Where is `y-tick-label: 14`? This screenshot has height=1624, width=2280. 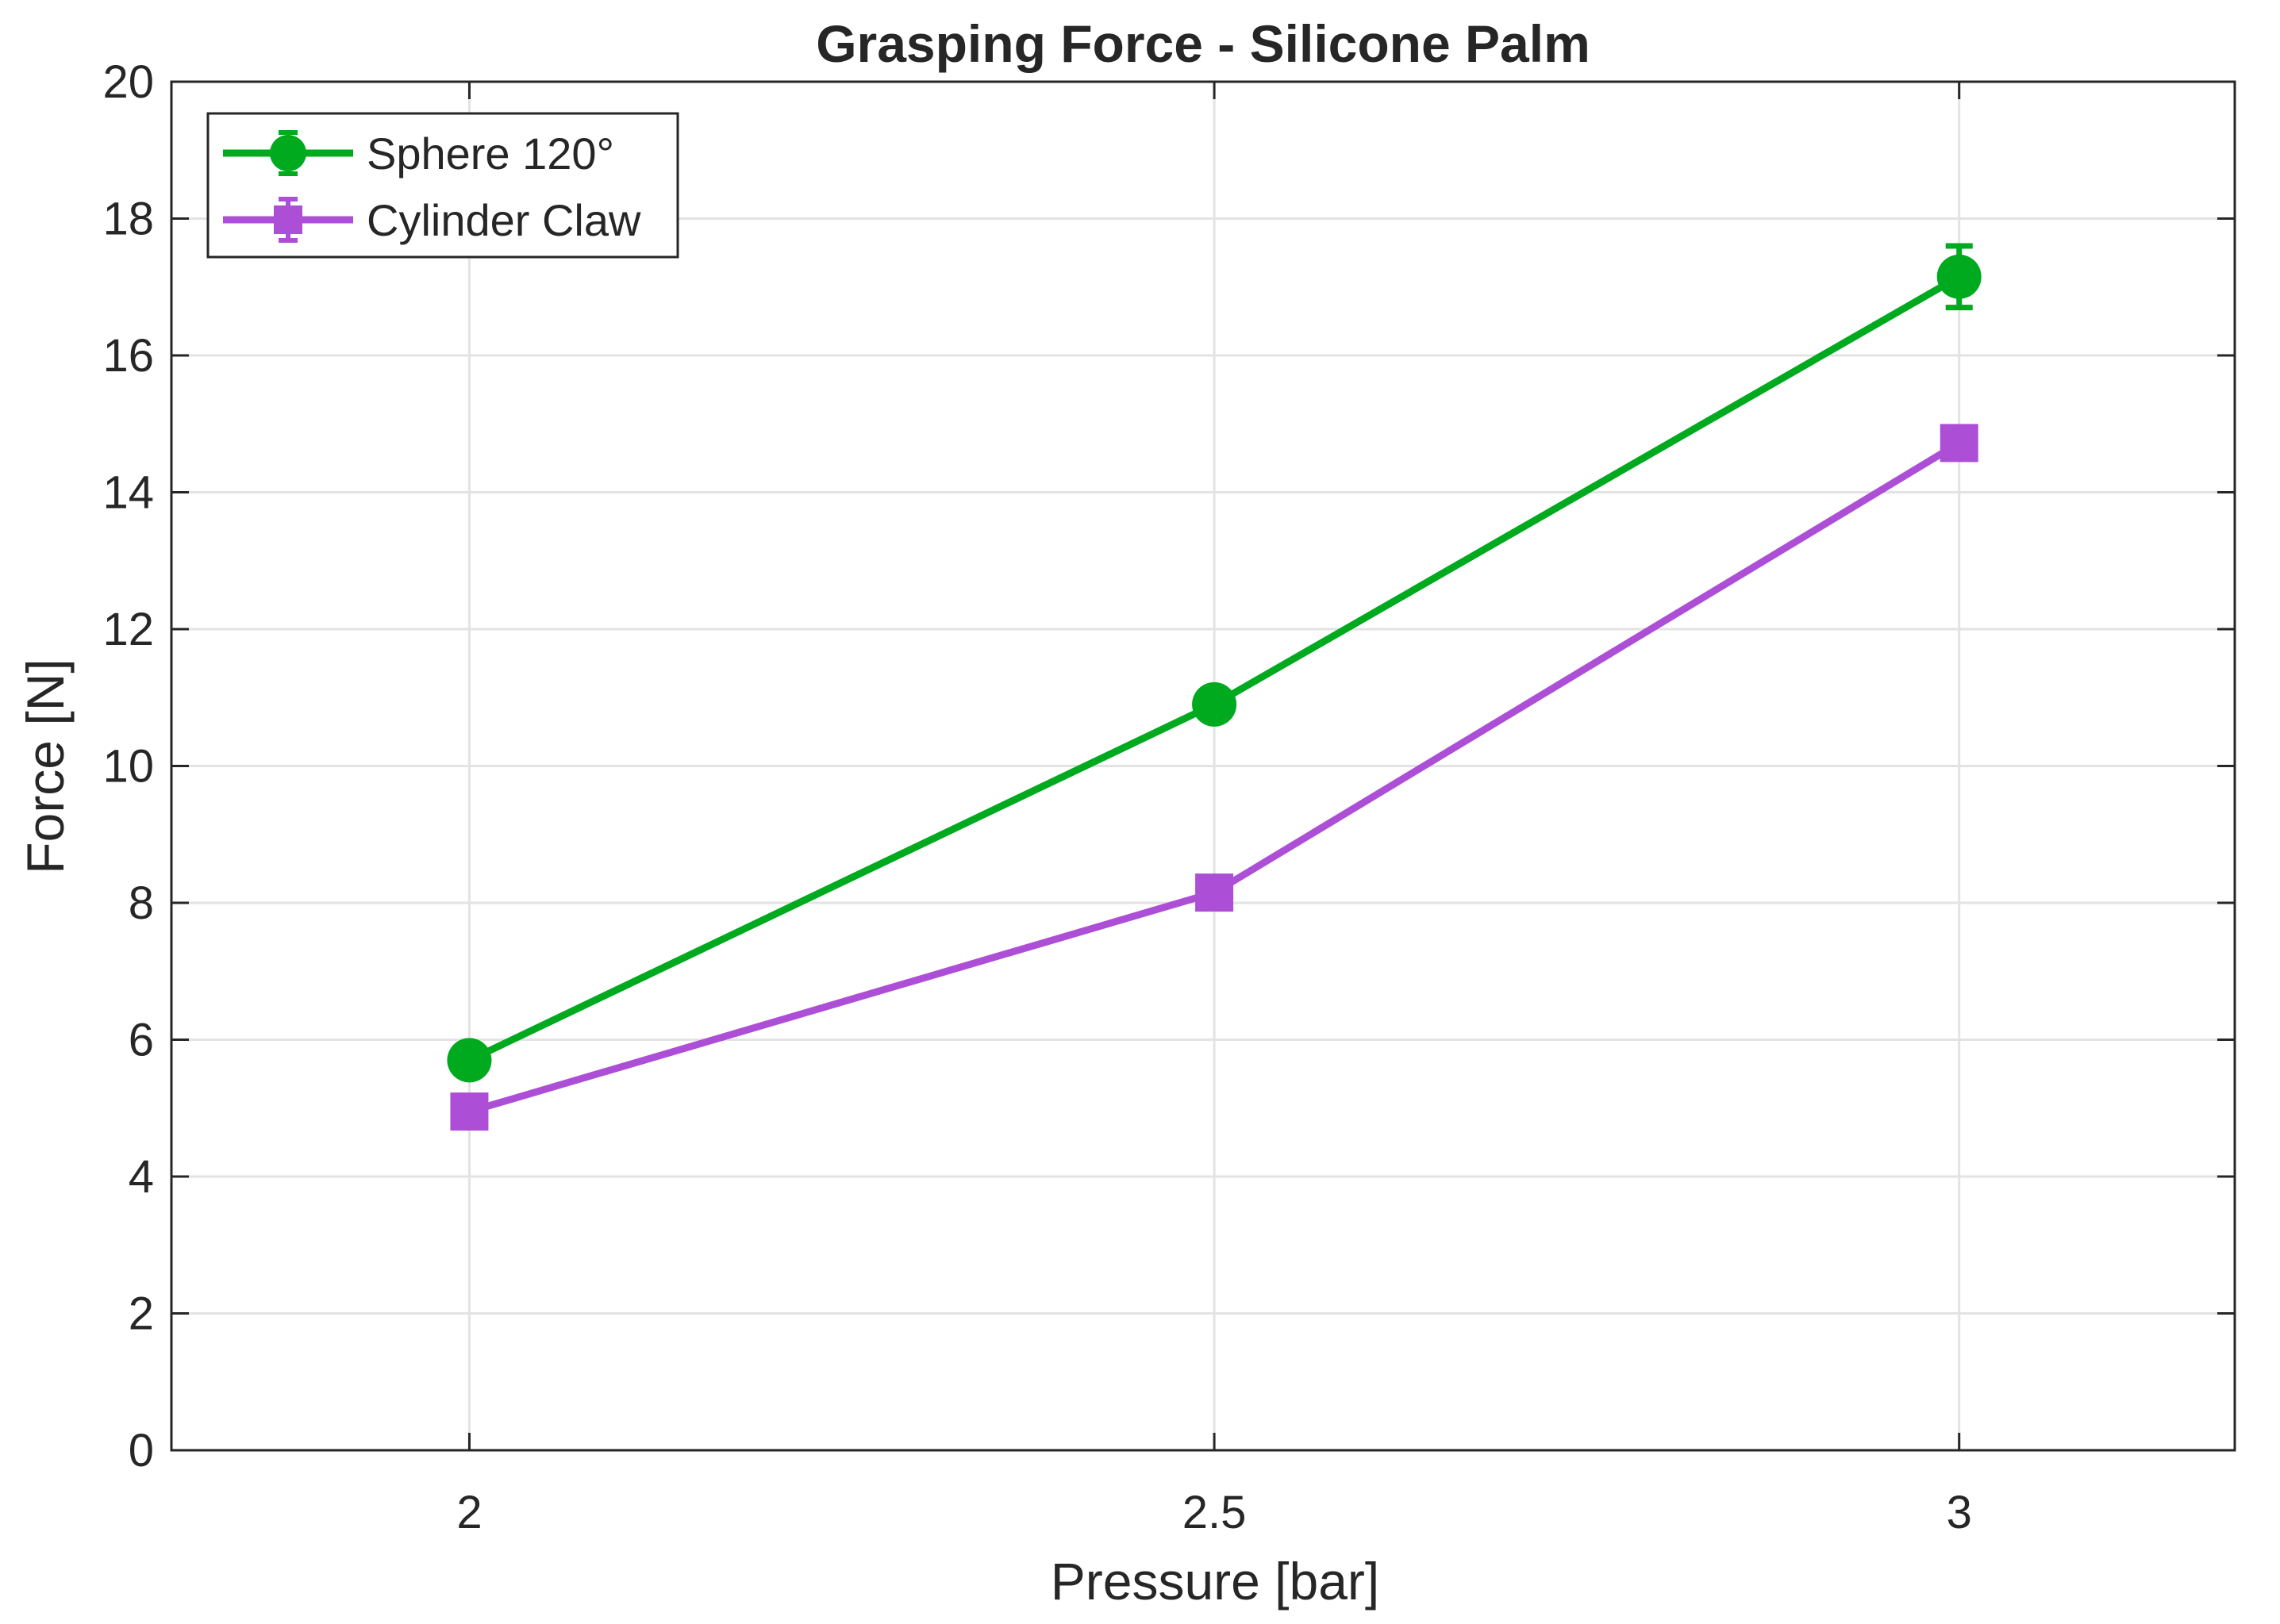 y-tick-label: 14 is located at coordinates (128, 493).